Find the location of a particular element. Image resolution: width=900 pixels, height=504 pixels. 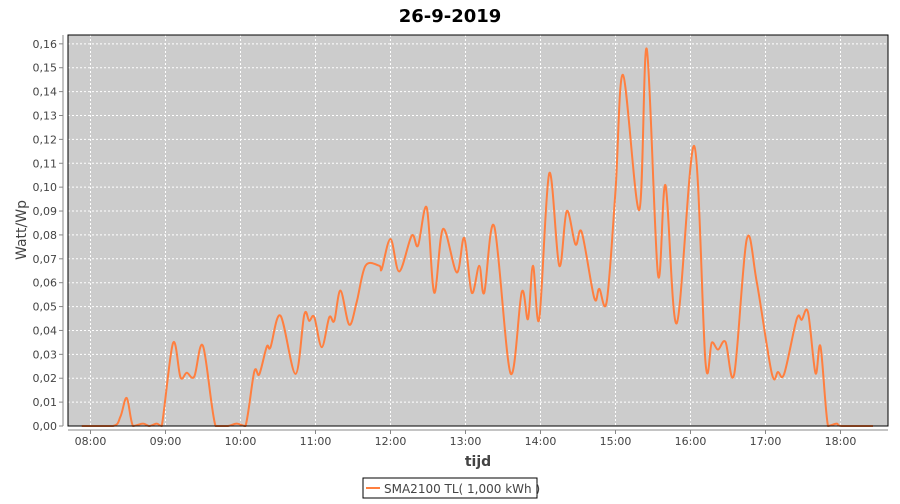

y-tick-label: 0,10 is located at coordinates (45, 187).